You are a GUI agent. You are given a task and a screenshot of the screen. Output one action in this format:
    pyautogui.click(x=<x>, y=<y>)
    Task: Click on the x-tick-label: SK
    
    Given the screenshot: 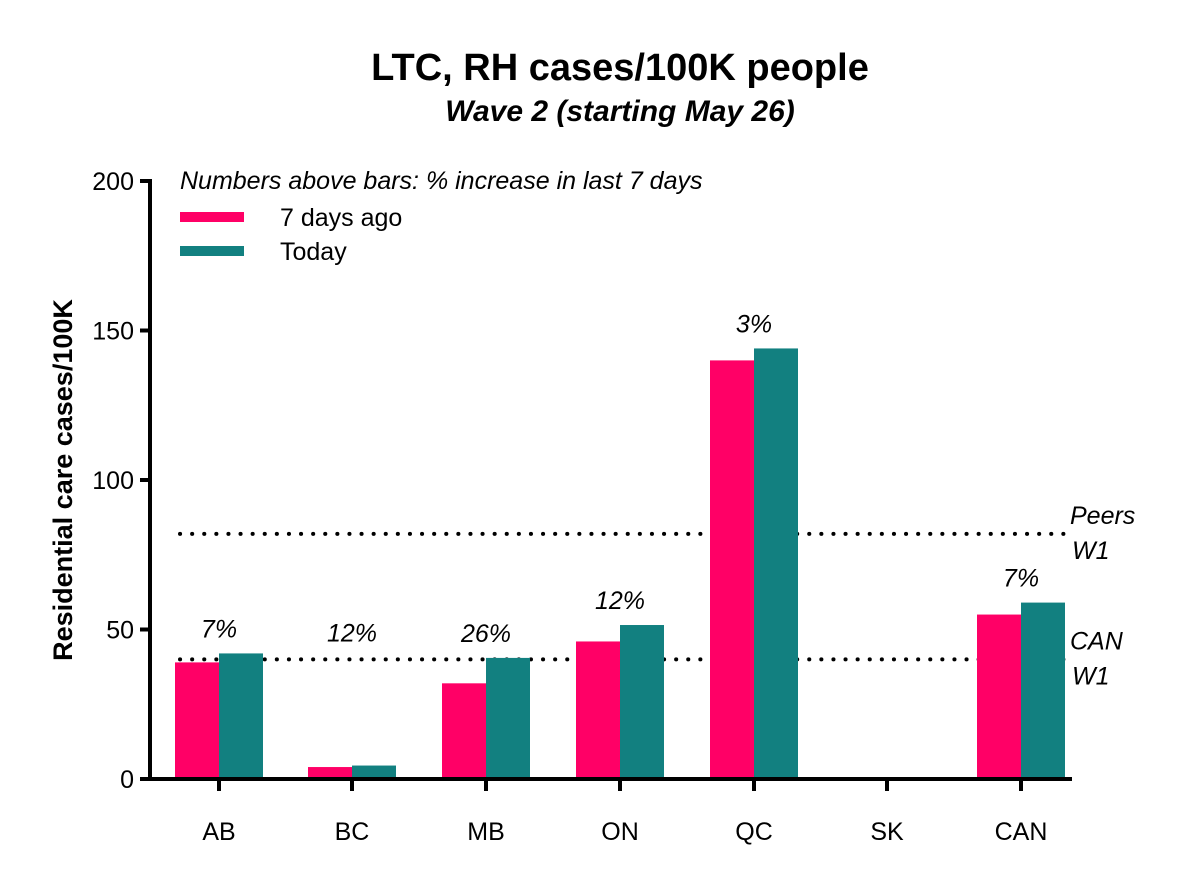 What is the action you would take?
    pyautogui.click(x=887, y=832)
    